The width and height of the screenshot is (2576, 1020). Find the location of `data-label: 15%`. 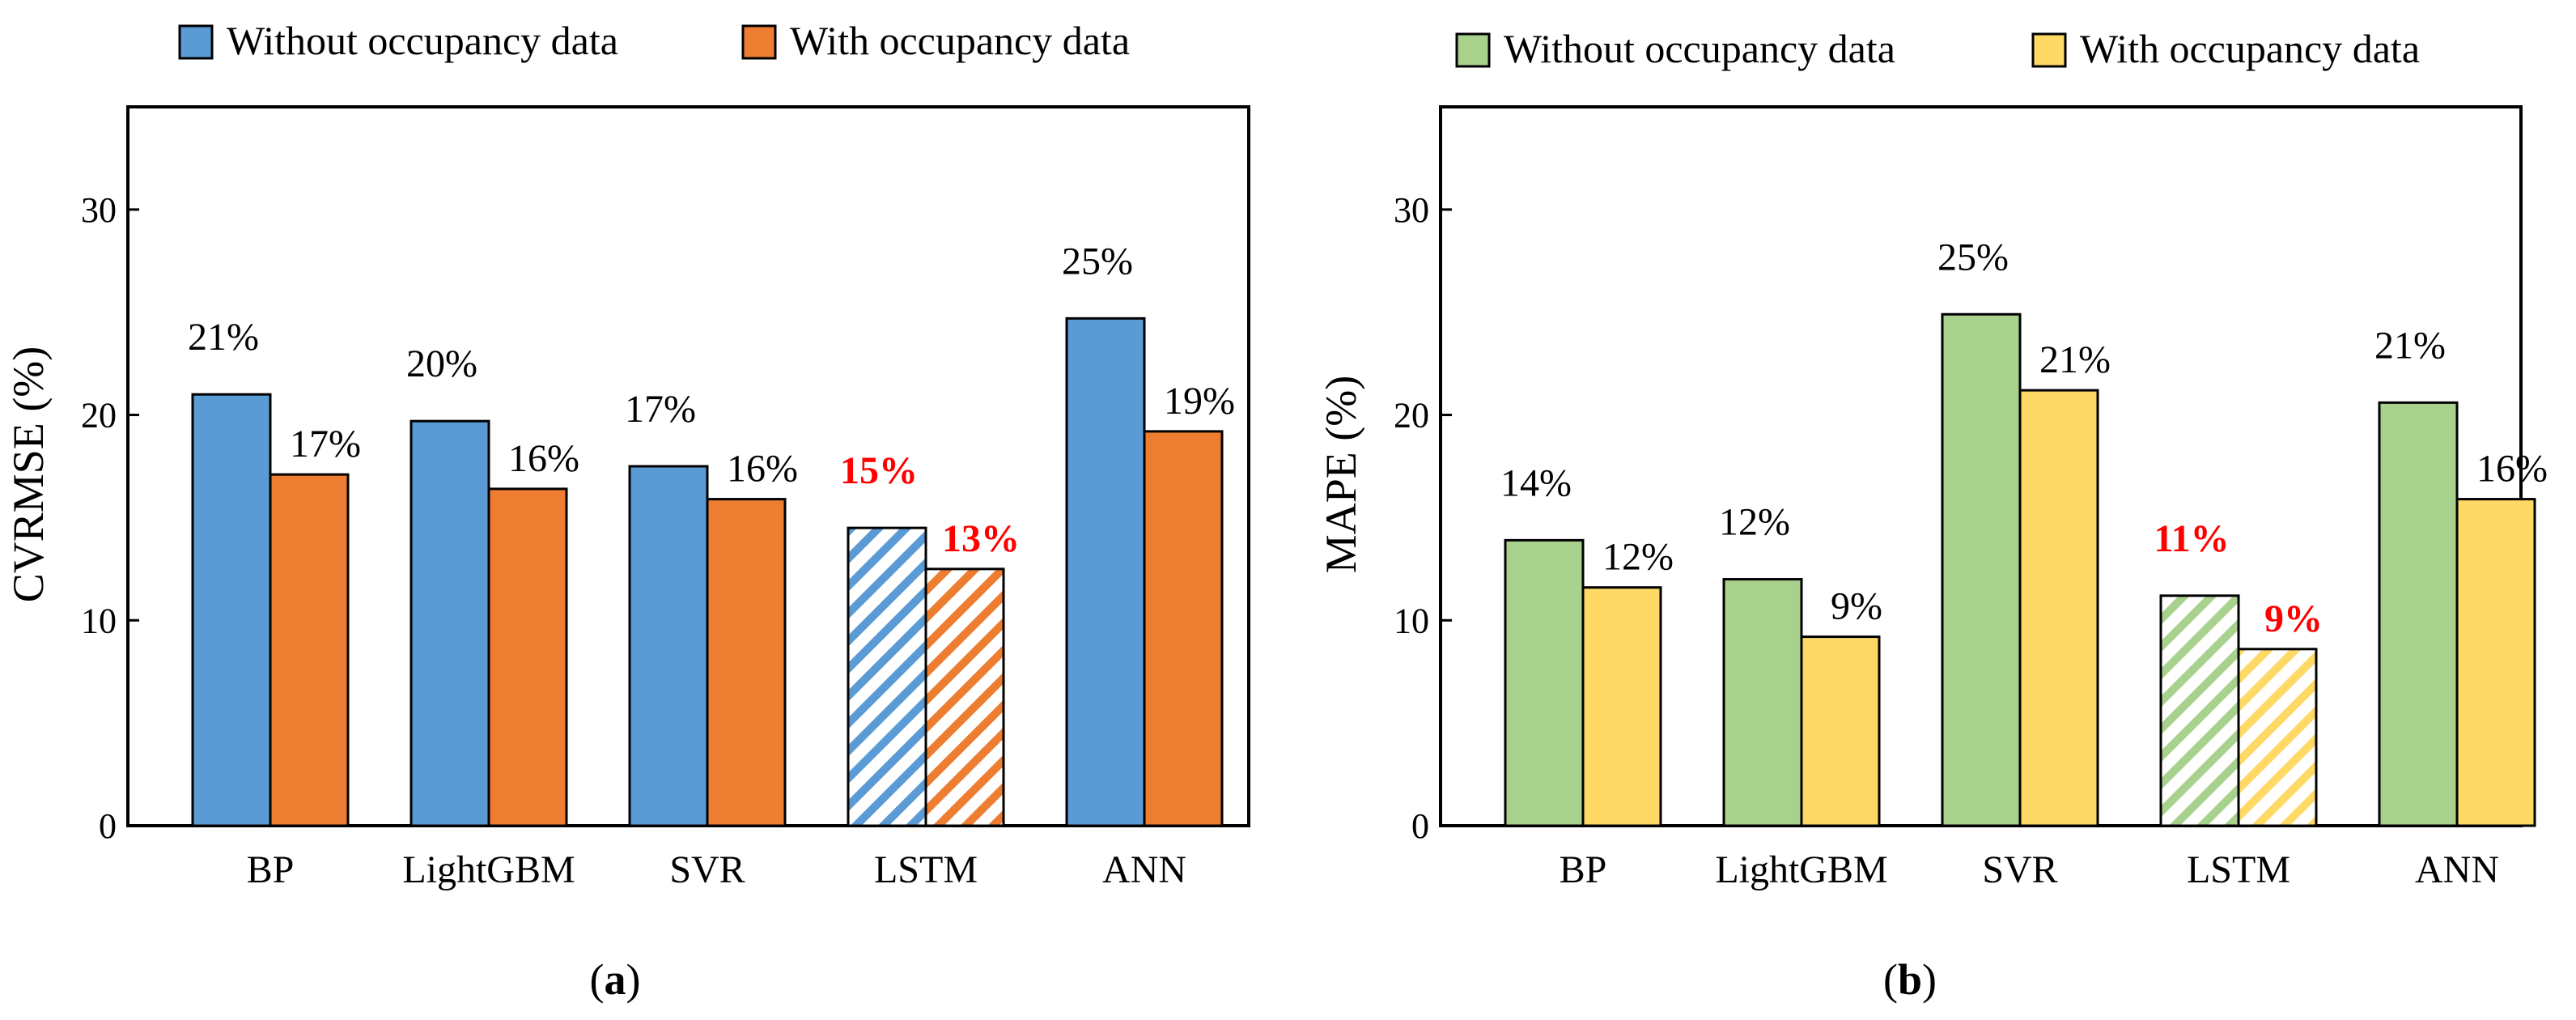

data-label: 15% is located at coordinates (879, 471).